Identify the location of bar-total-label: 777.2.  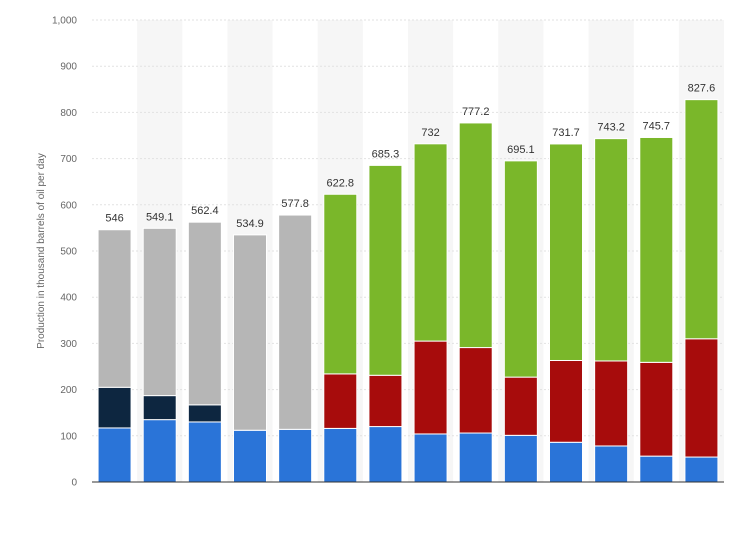
(476, 112).